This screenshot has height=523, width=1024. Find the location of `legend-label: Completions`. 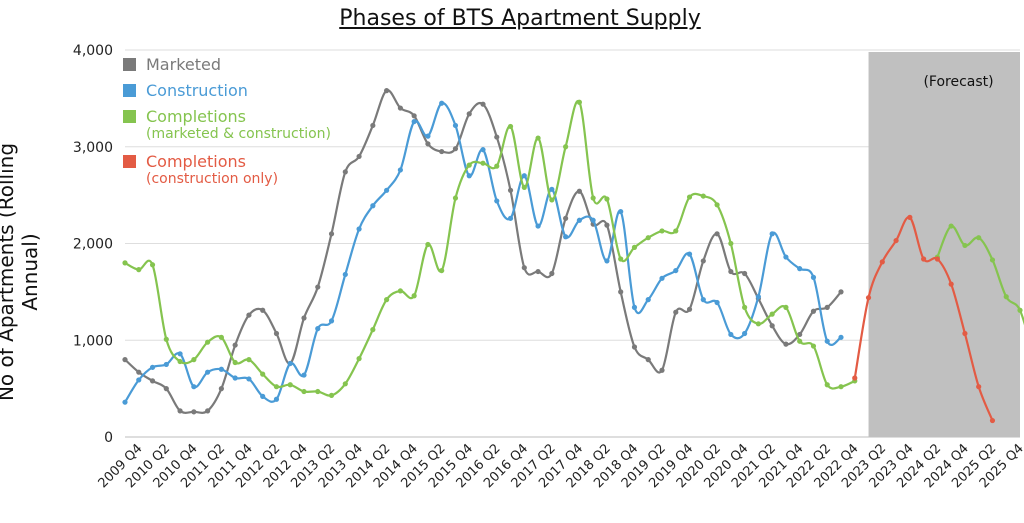

legend-label: Completions is located at coordinates (196, 161).